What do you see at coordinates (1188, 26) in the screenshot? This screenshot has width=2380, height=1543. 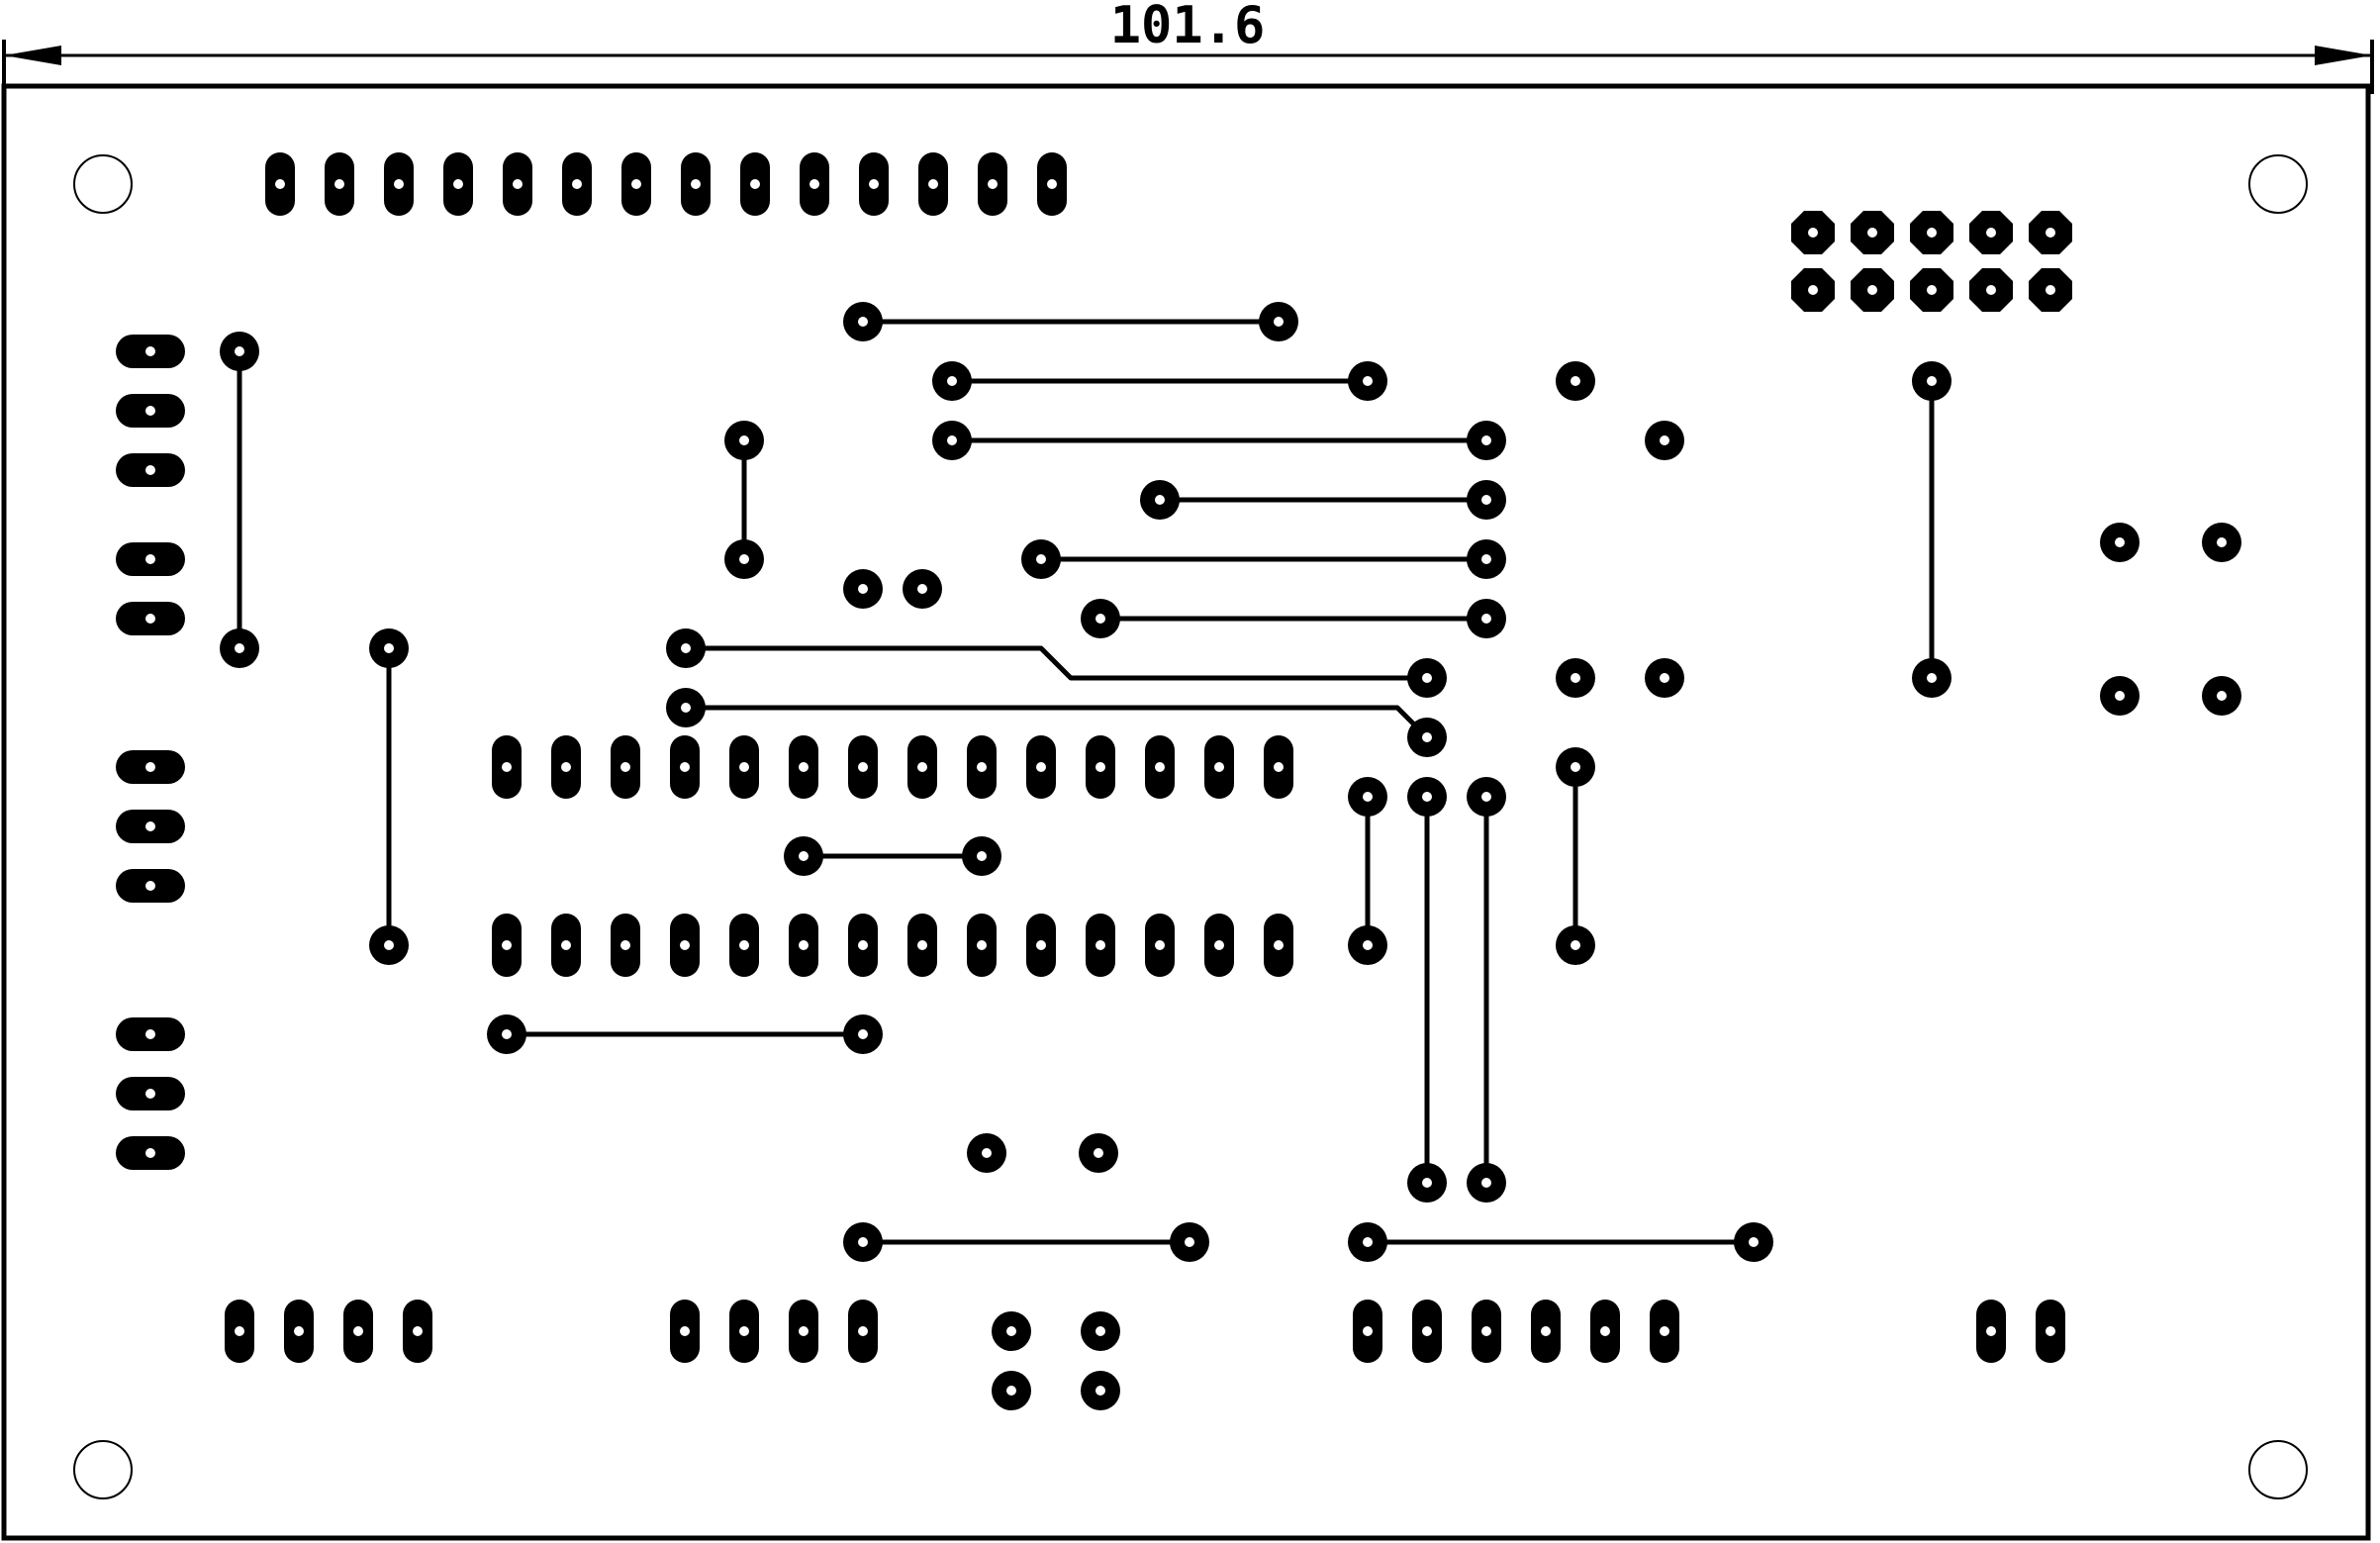 I see `dimension-label-backdrop` at bounding box center [1188, 26].